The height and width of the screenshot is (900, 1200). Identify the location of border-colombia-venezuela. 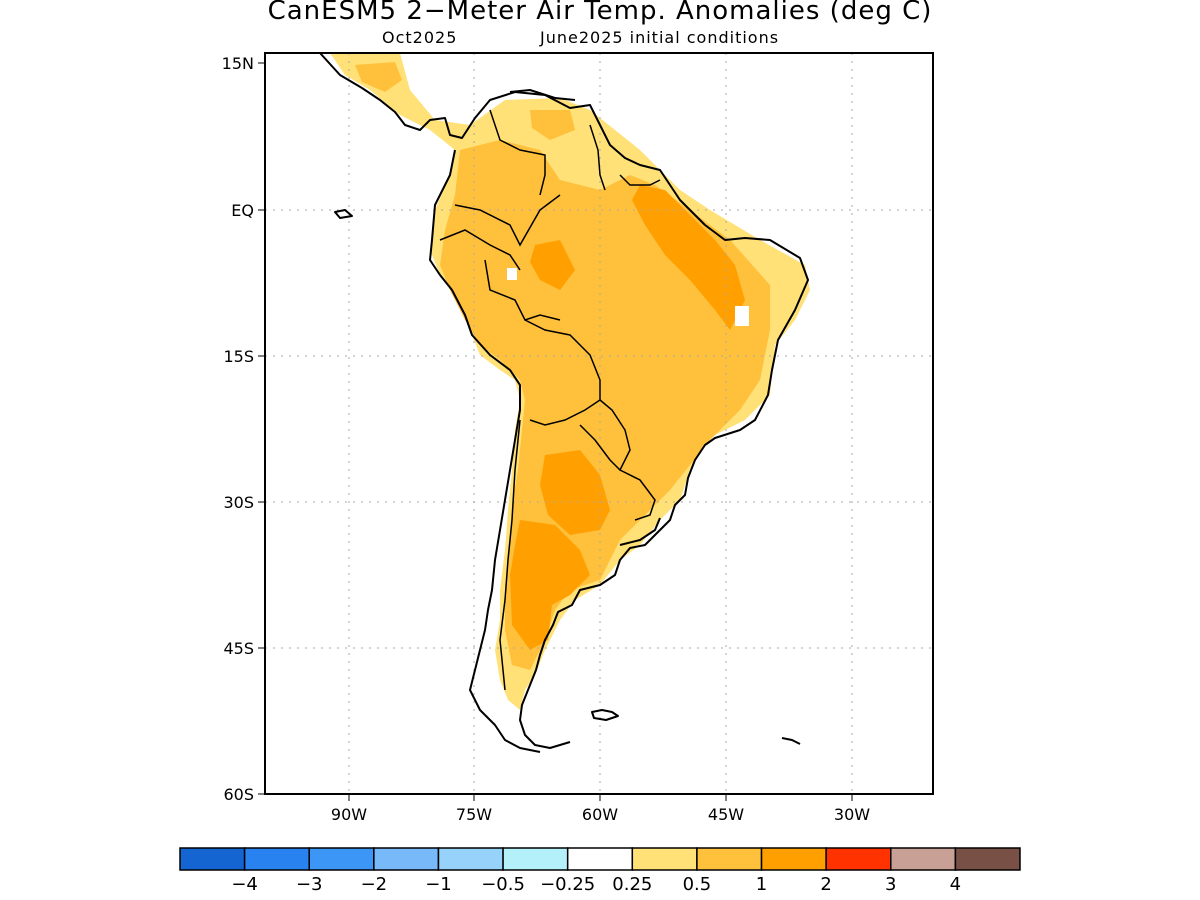
(517, 152).